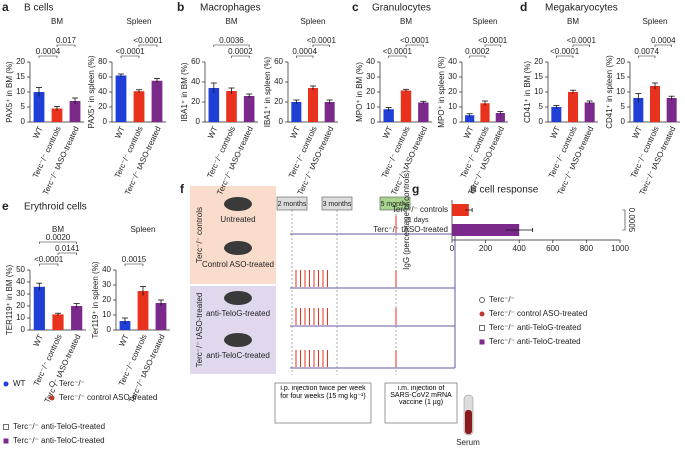  What do you see at coordinates (20, 269) in the screenshot?
I see `y-tick-label: 50` at bounding box center [20, 269].